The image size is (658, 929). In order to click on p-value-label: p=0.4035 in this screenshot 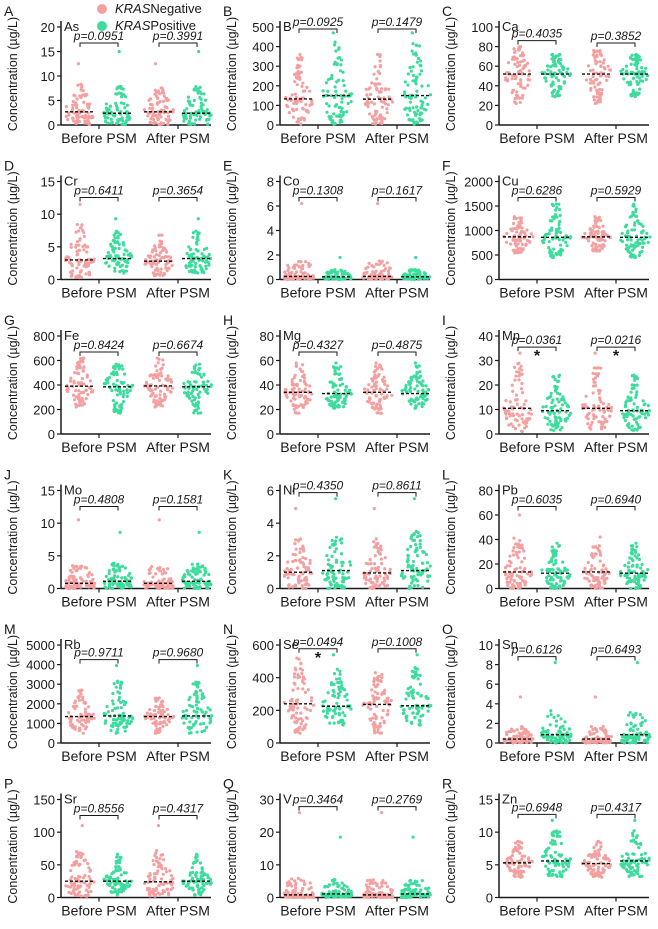, I will do `click(537, 34)`.